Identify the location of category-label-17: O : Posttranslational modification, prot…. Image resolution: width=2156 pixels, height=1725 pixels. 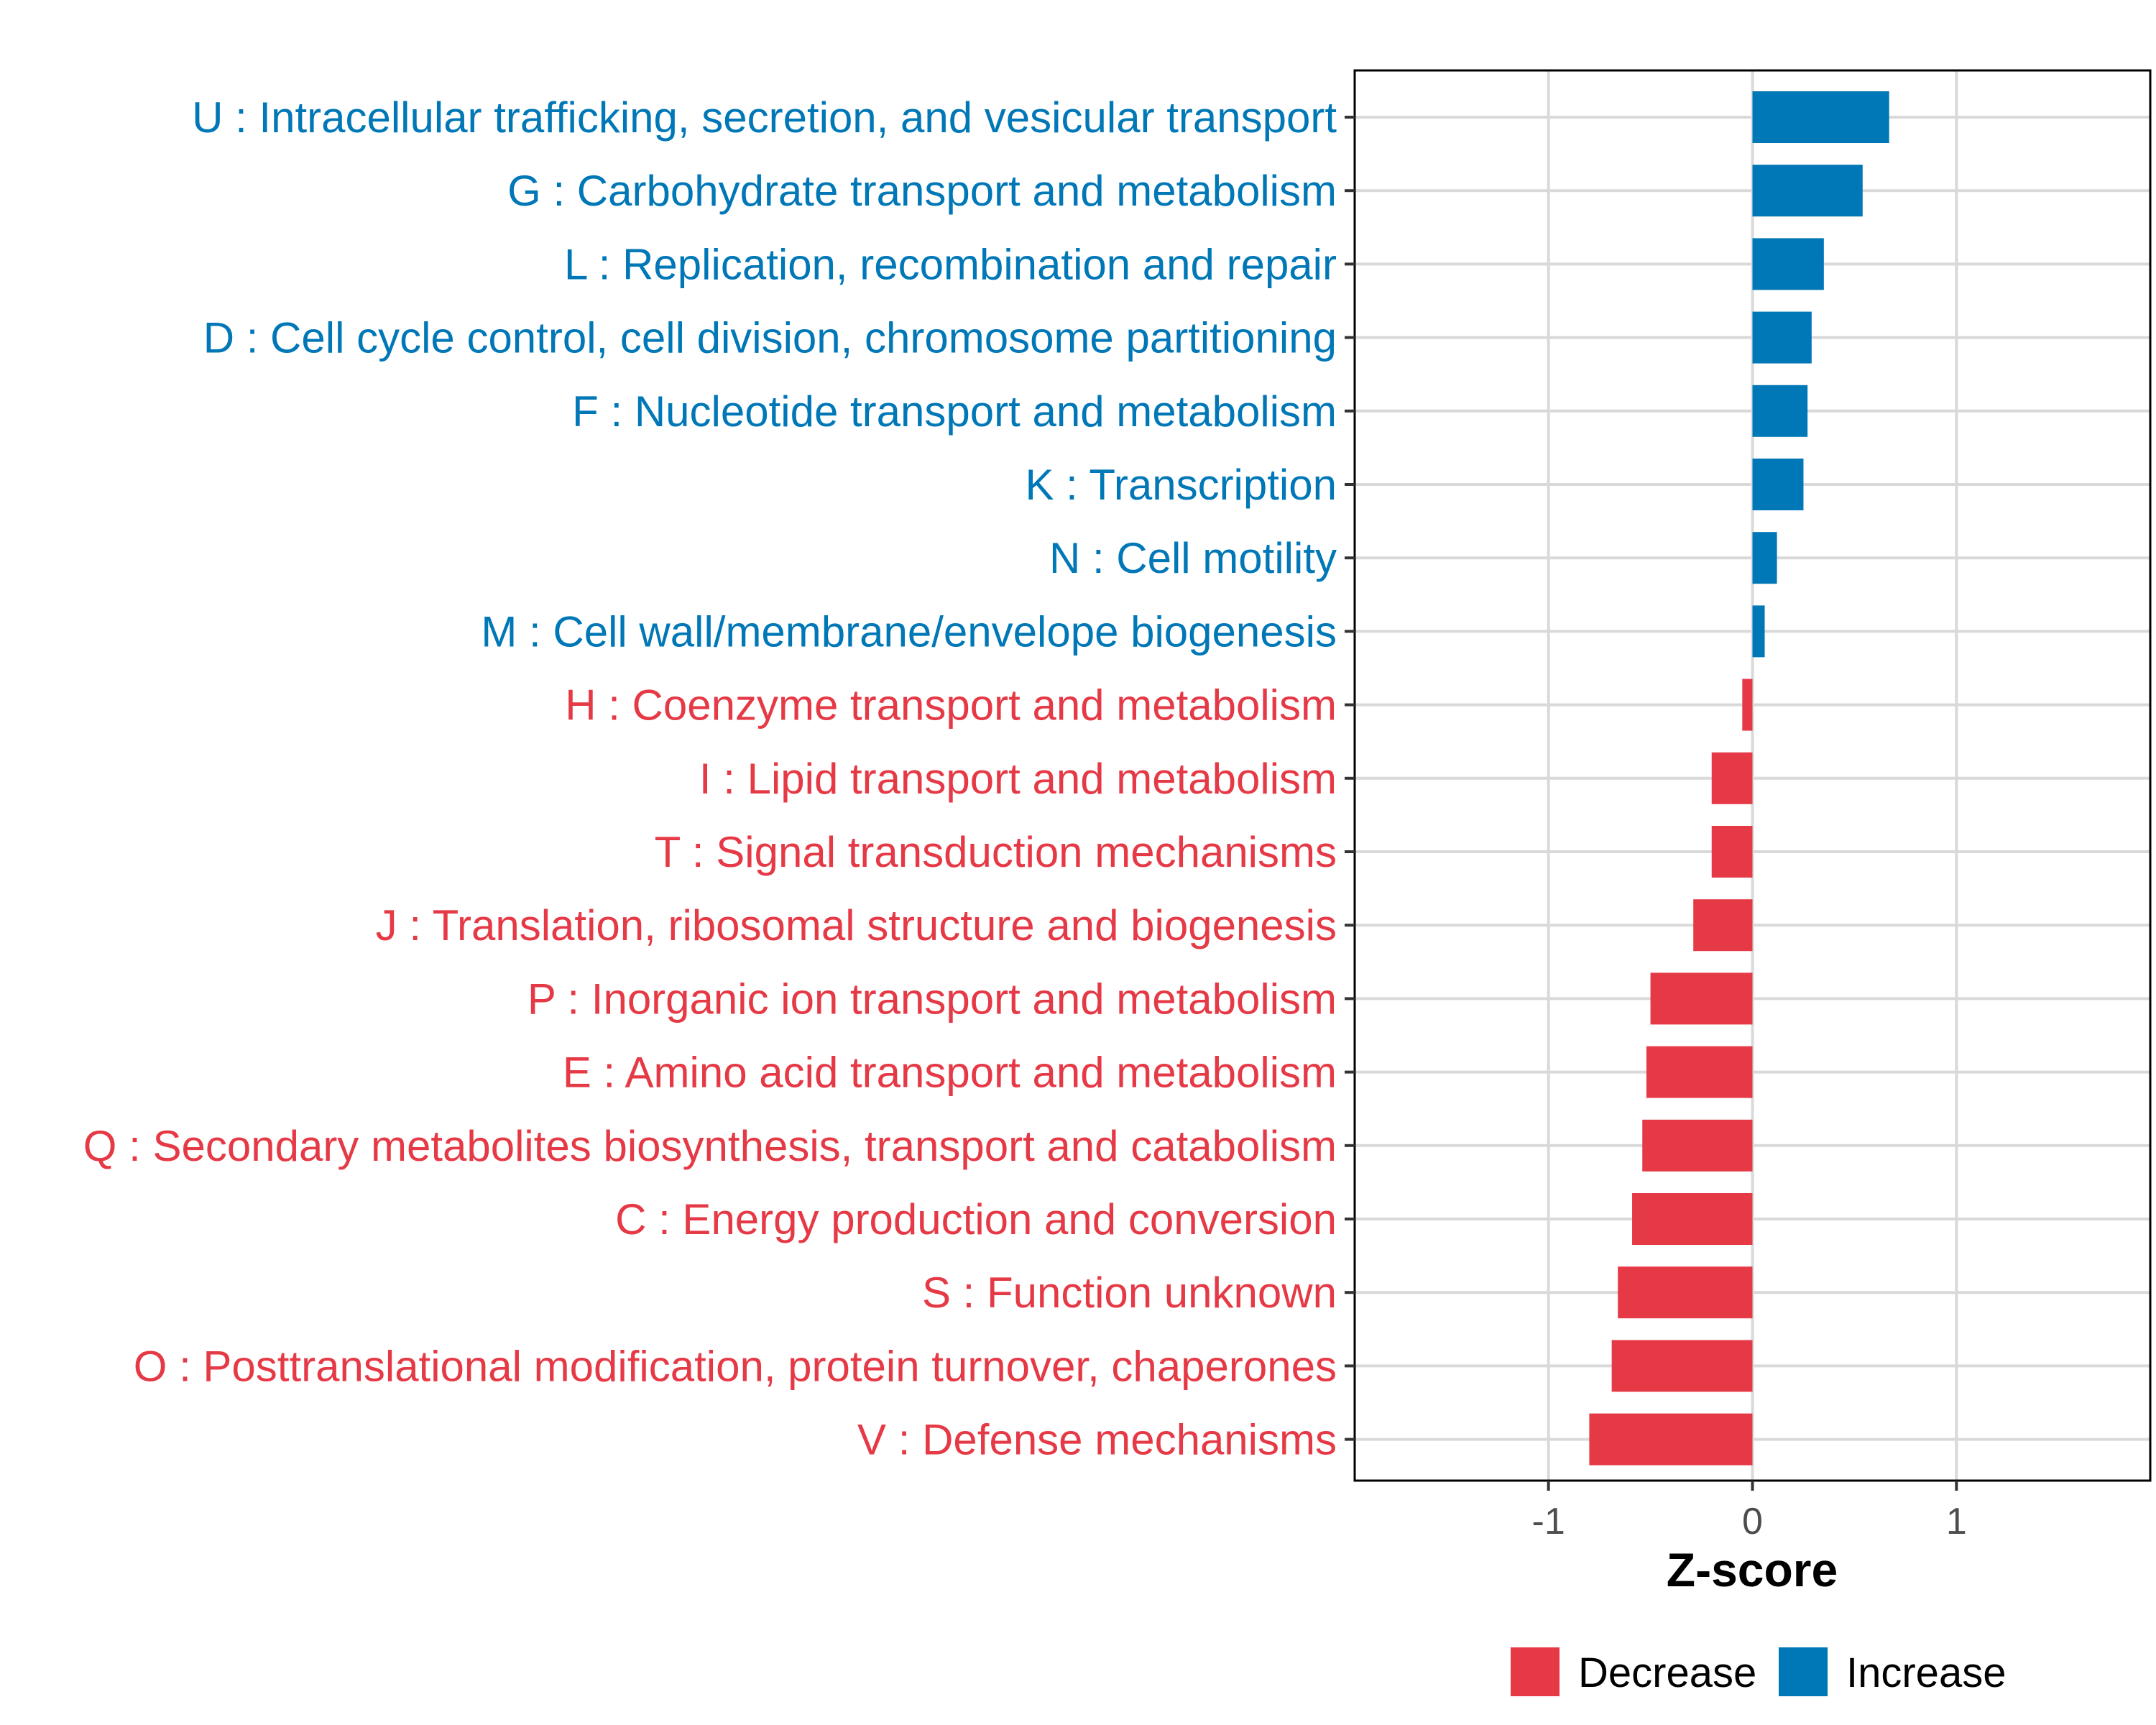
(735, 1366).